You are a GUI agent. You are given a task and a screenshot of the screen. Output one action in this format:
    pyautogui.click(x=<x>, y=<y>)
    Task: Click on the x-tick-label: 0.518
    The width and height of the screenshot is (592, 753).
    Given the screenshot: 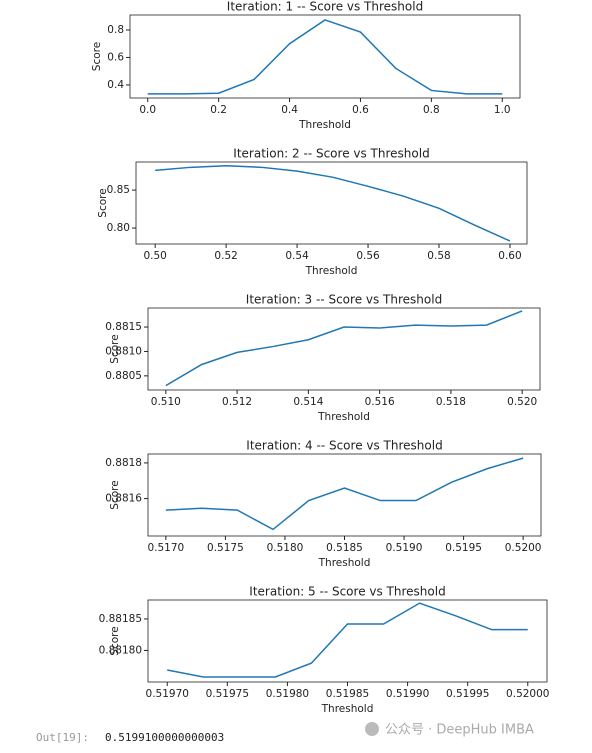 What is the action you would take?
    pyautogui.click(x=451, y=402)
    